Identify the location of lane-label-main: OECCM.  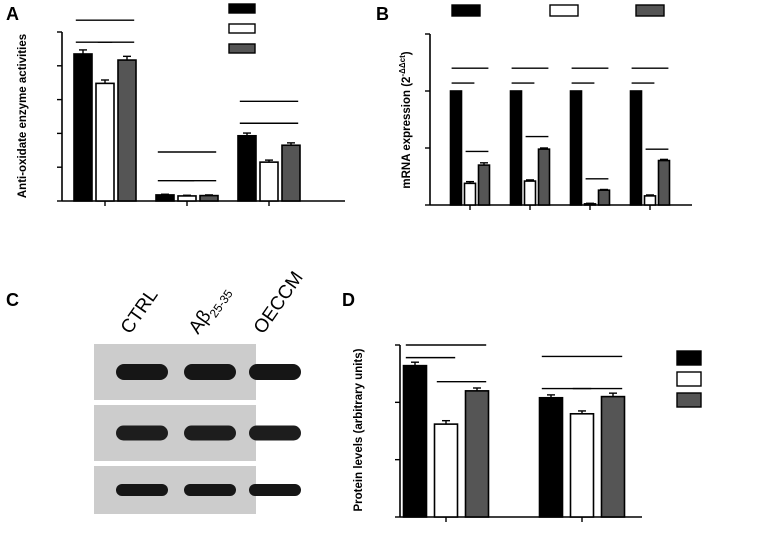
(279, 303).